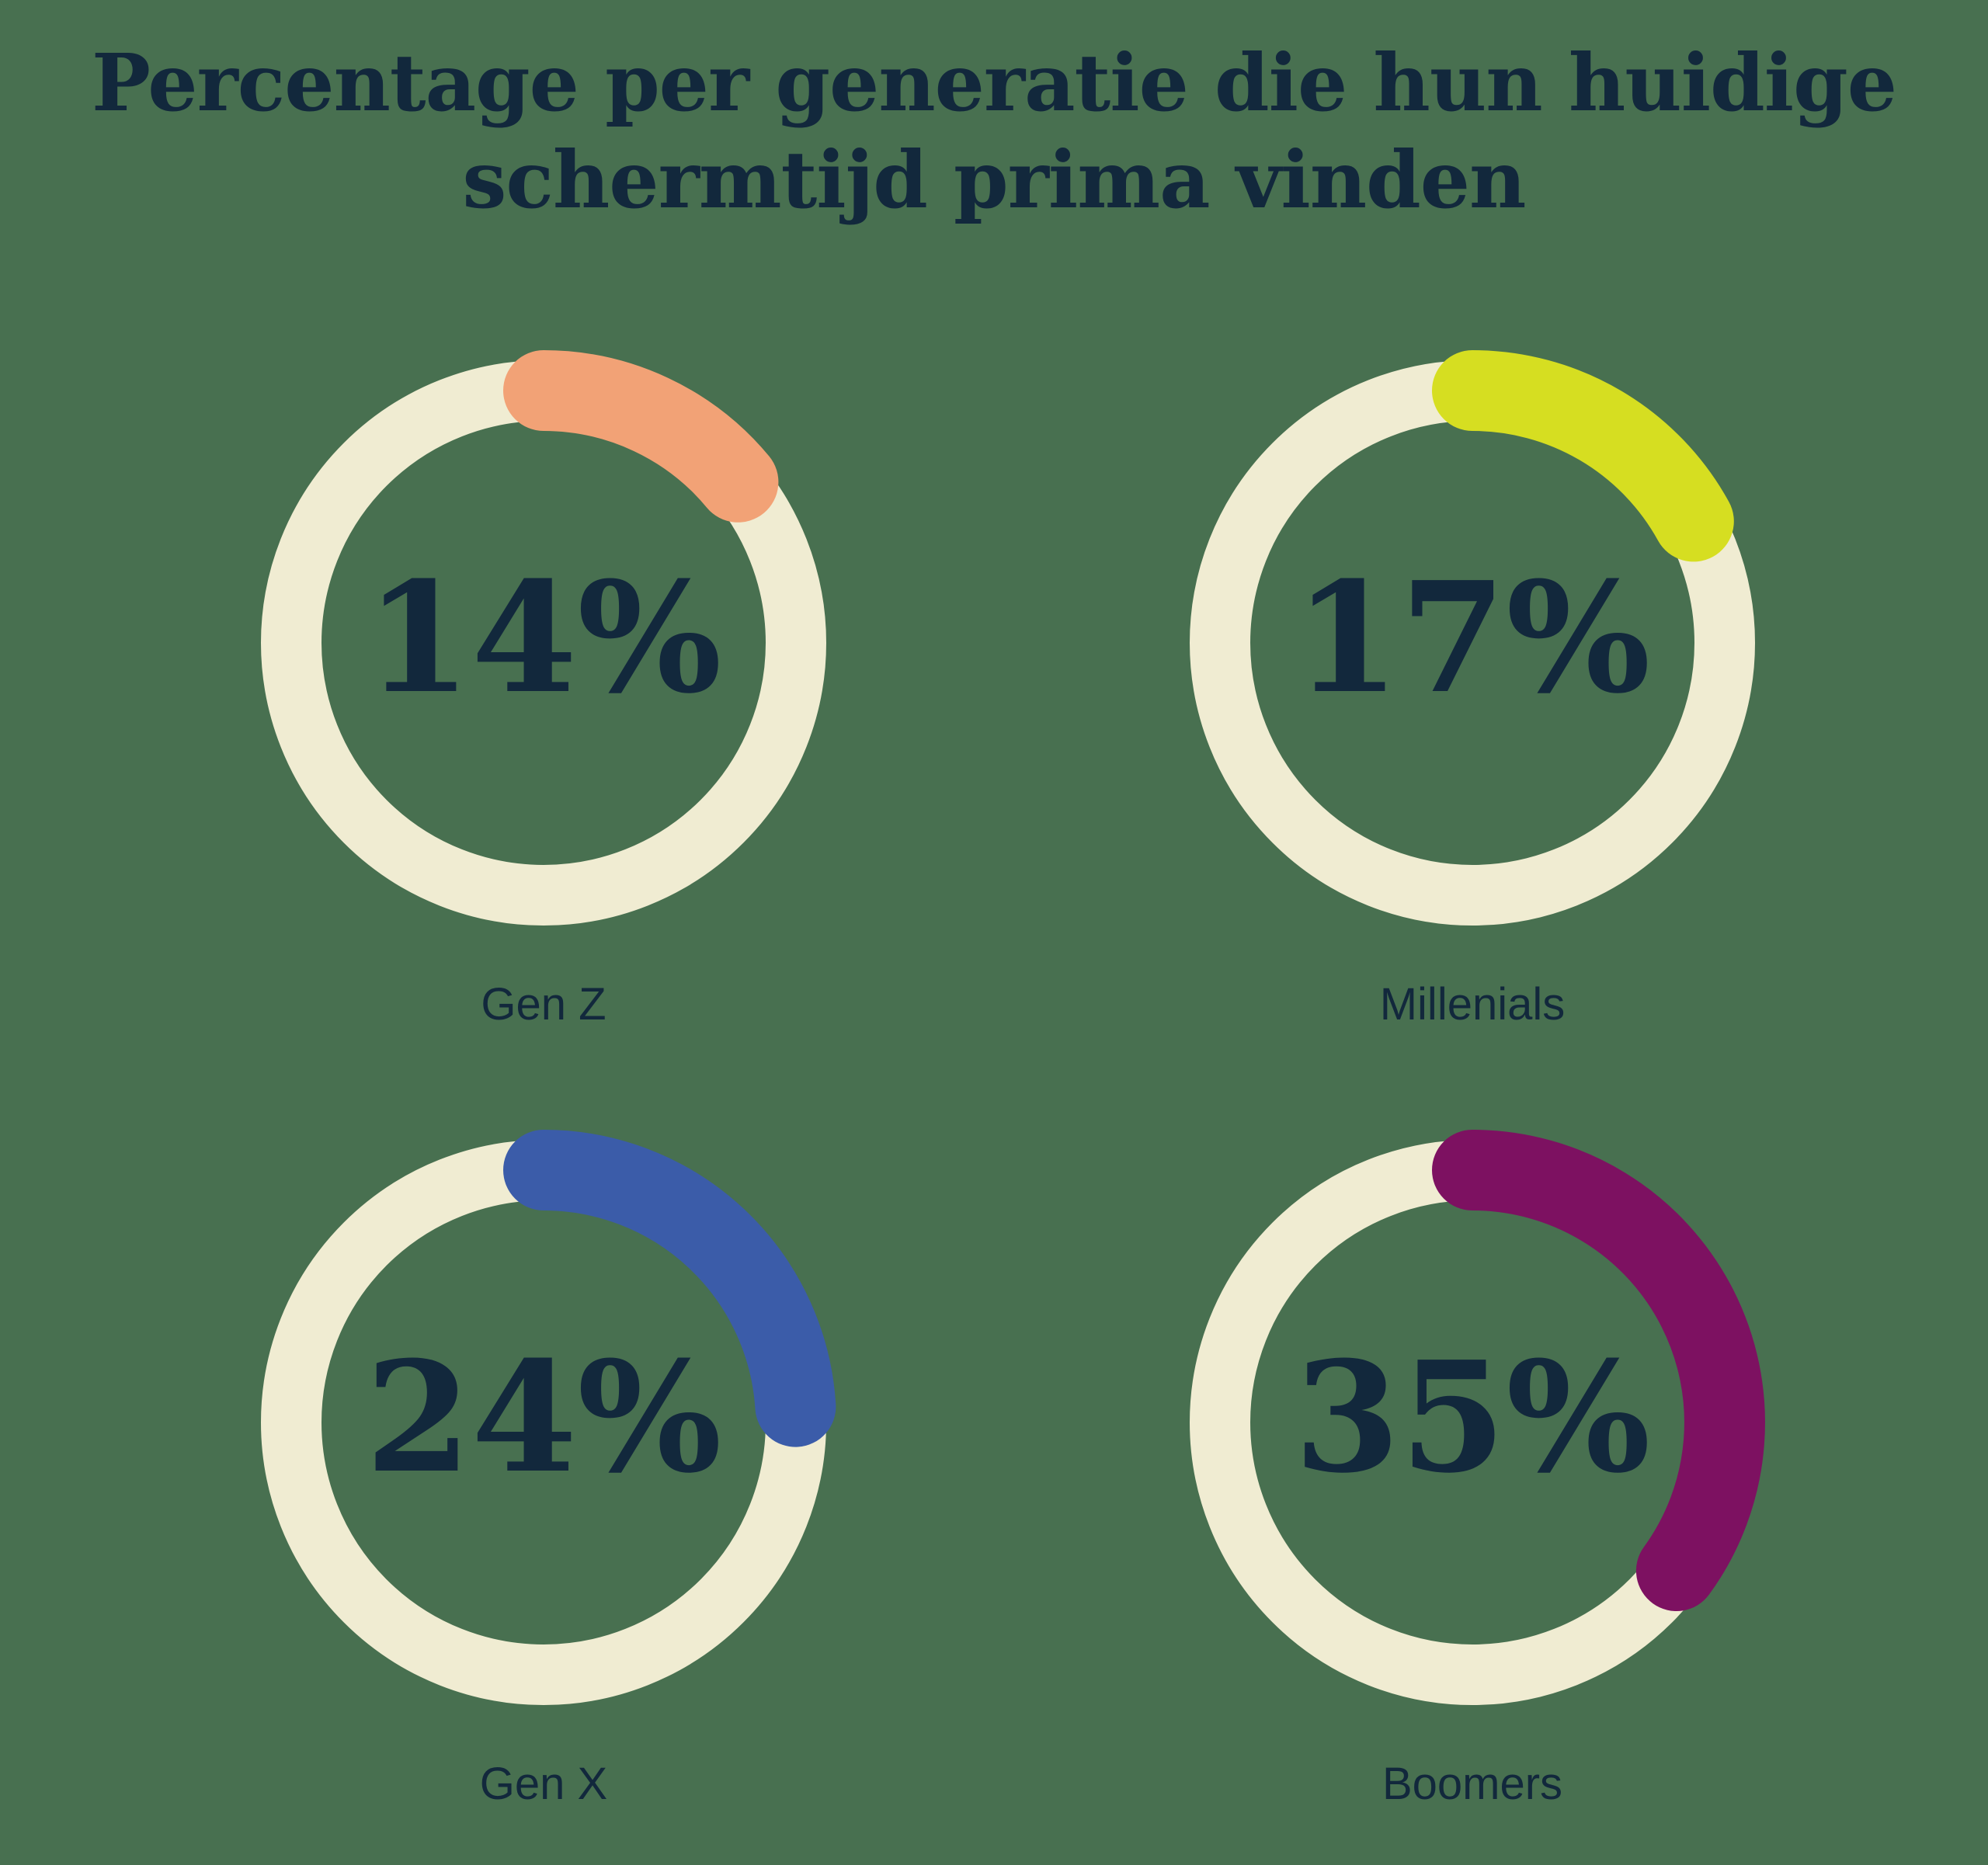 The height and width of the screenshot is (1865, 1988). I want to click on donut-card-gen-x: 24% Gen X, so click(543, 1468).